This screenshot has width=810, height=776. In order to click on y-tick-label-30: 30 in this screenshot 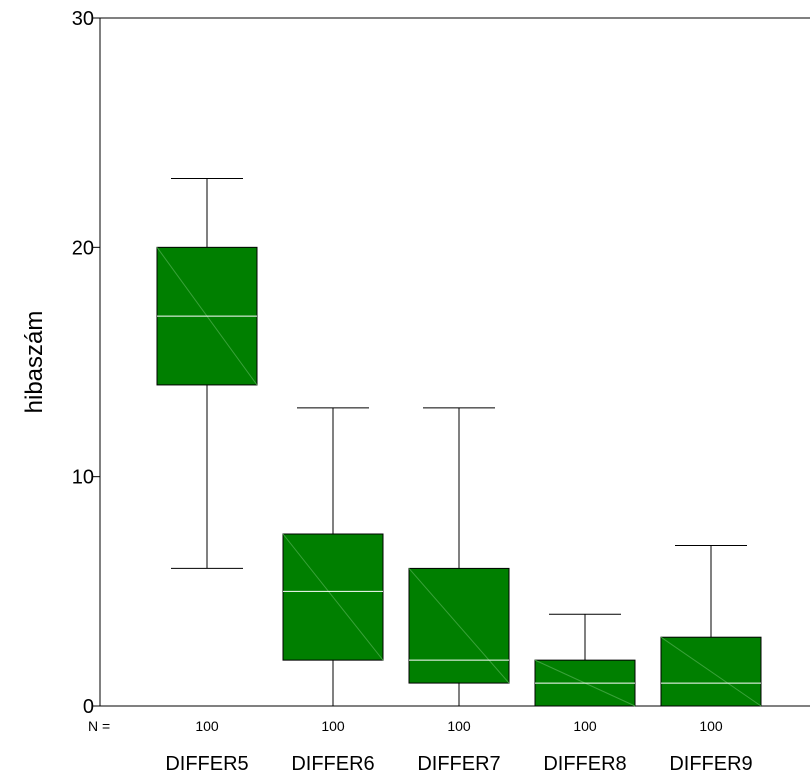, I will do `click(83, 19)`.